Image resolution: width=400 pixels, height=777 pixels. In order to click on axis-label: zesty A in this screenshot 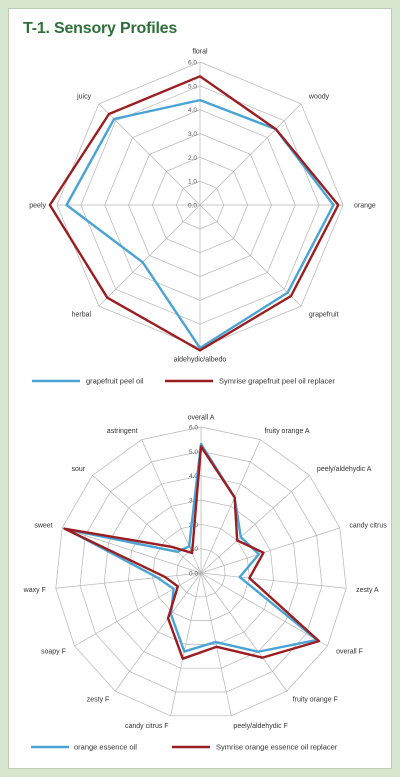, I will do `click(367, 590)`.